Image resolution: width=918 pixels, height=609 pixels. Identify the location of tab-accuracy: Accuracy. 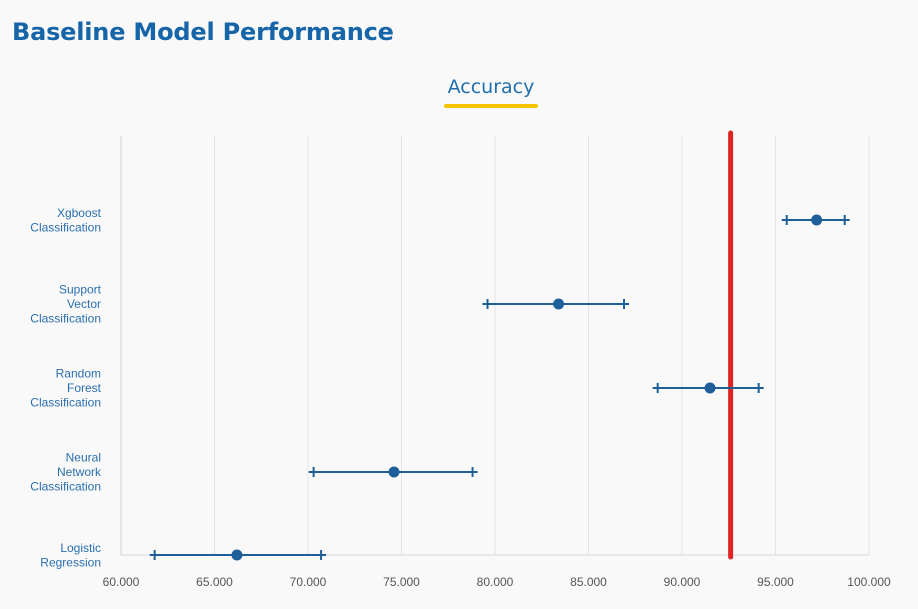
(491, 92).